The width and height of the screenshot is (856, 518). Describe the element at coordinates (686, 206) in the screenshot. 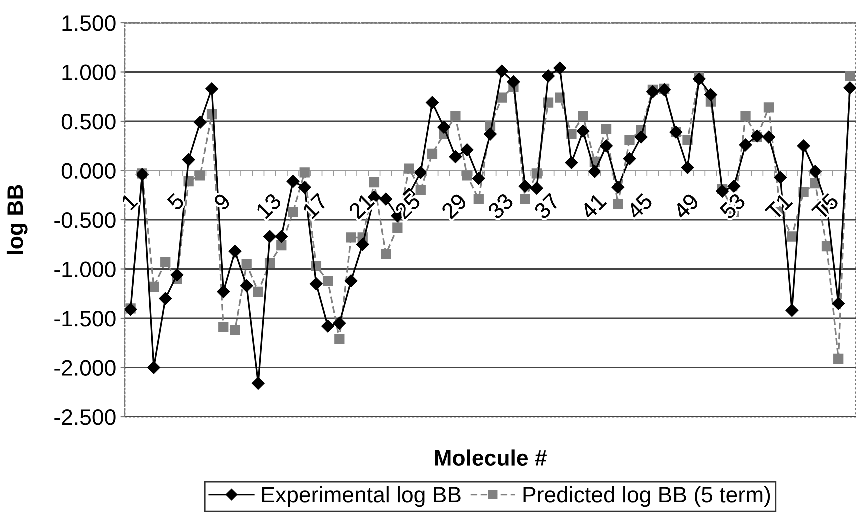

I see `x-tick-label: 49` at that location.